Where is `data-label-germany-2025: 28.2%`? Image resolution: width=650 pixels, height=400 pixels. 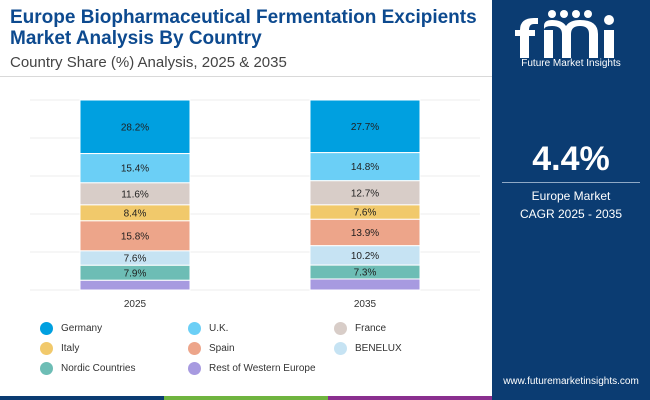 data-label-germany-2025: 28.2% is located at coordinates (135, 127).